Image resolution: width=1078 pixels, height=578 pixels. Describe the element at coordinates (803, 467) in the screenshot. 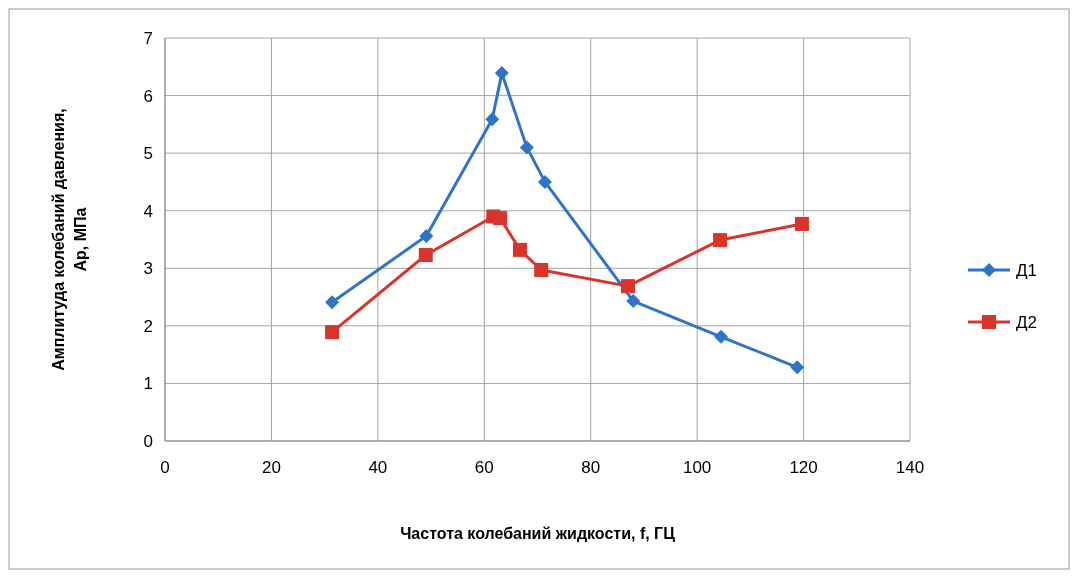

I see `x-tick-label: 120` at that location.